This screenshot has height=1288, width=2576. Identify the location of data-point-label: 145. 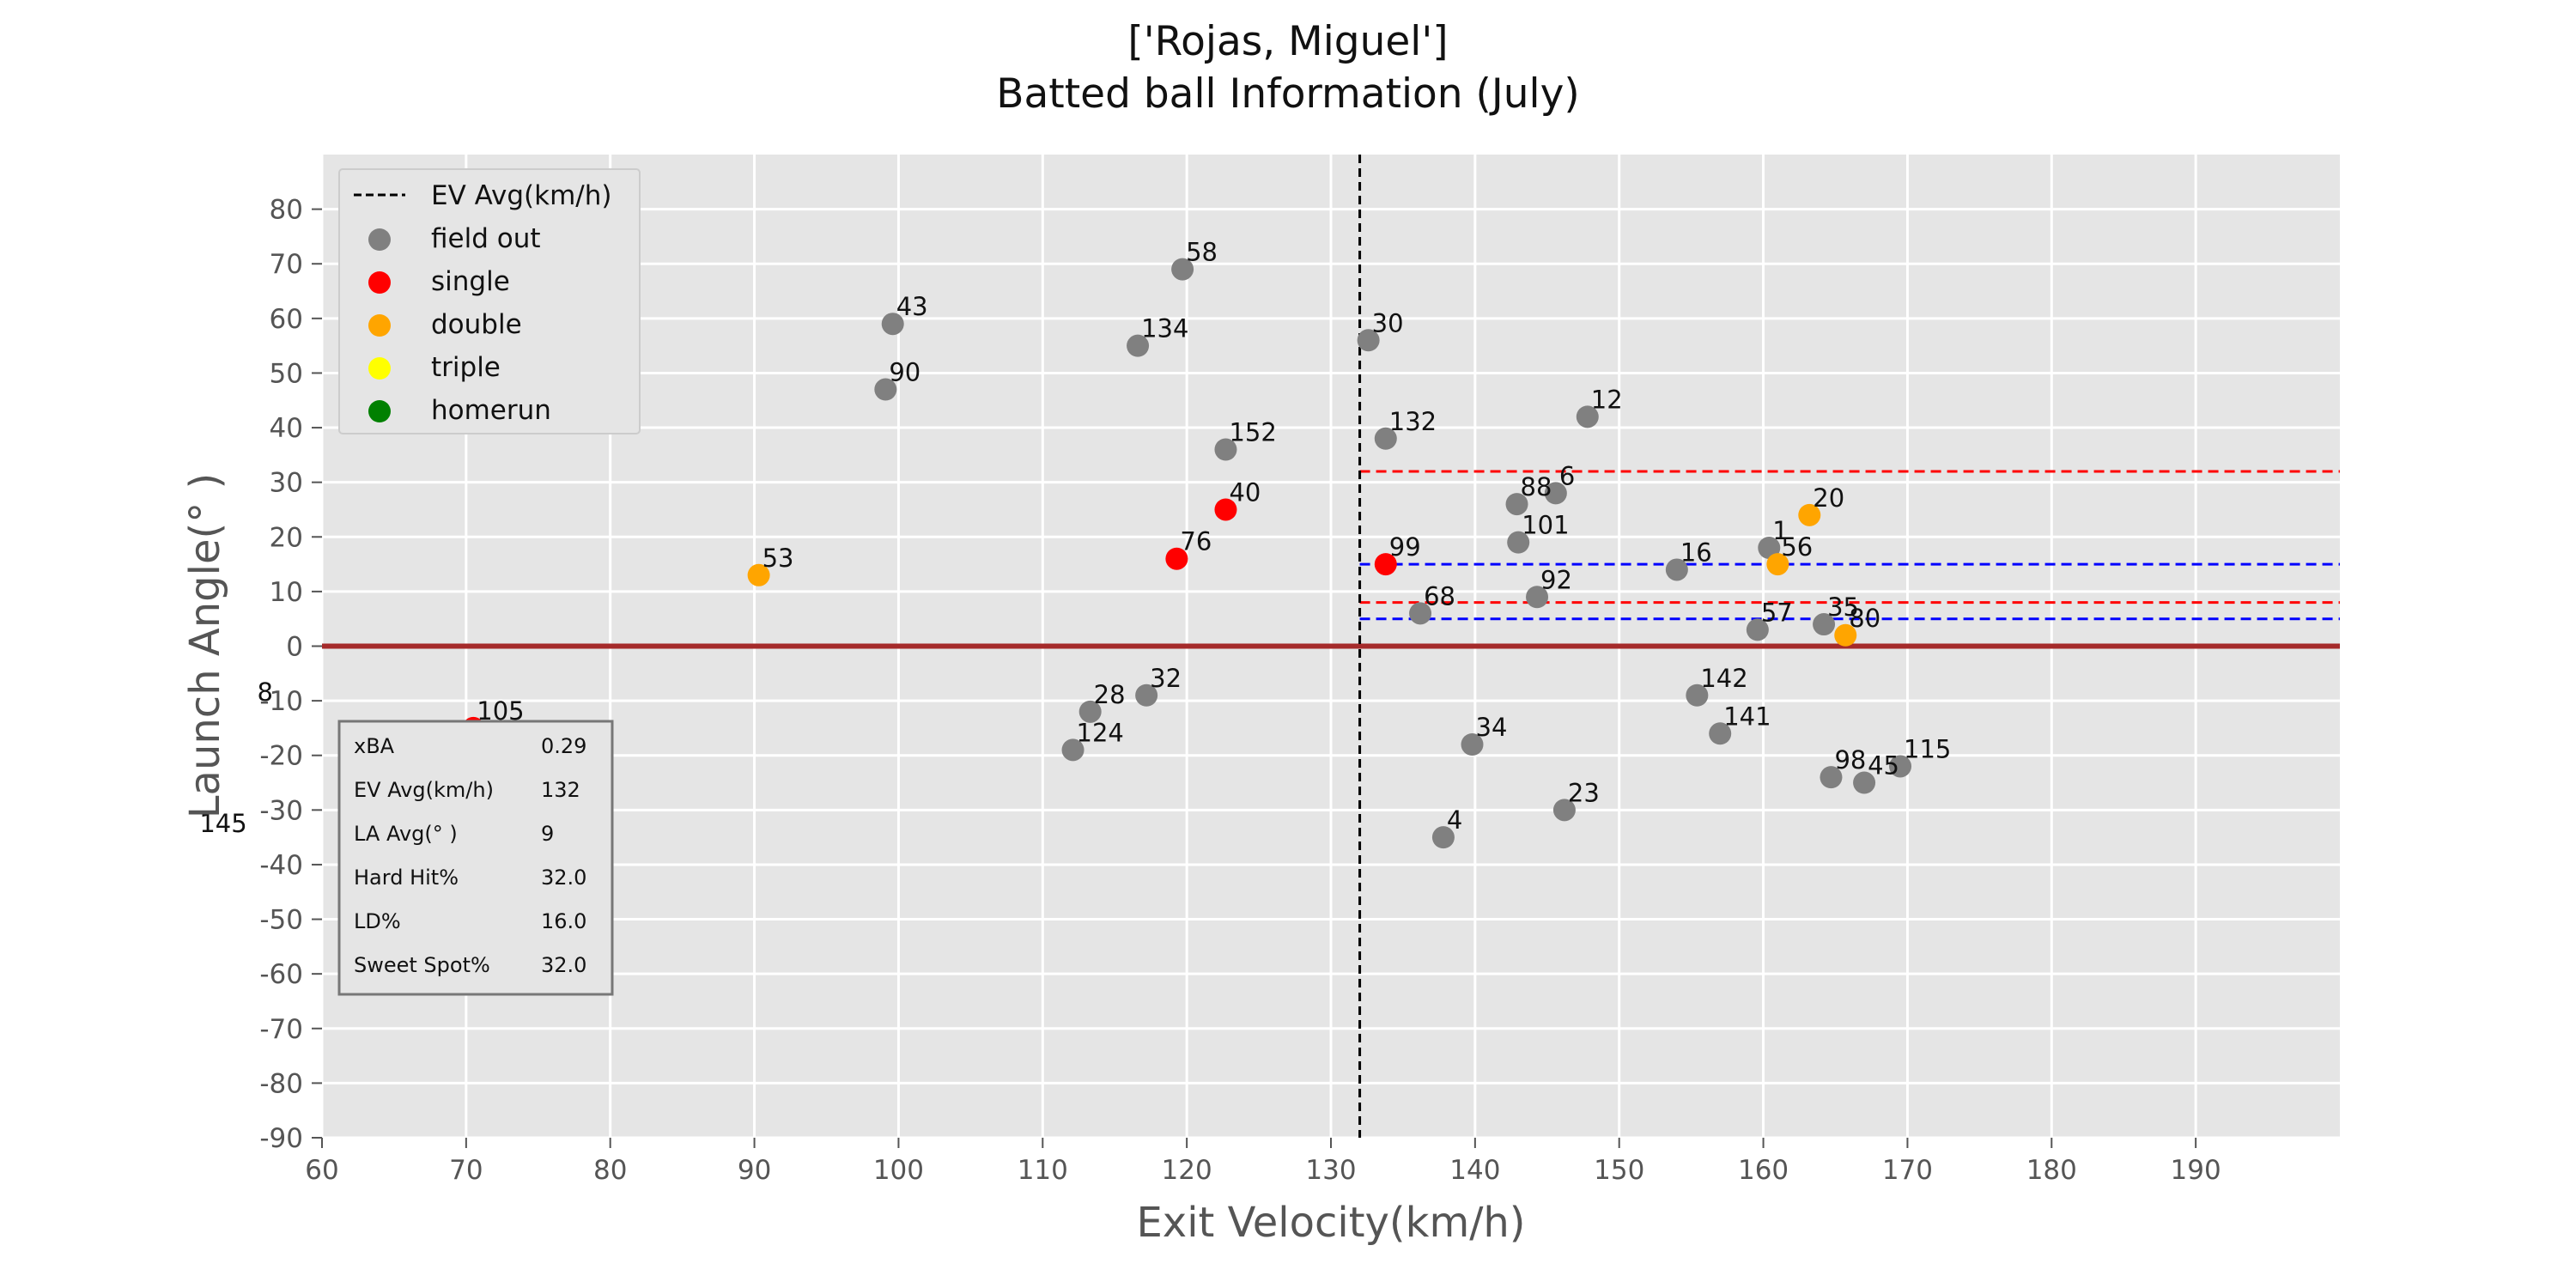
(222, 823).